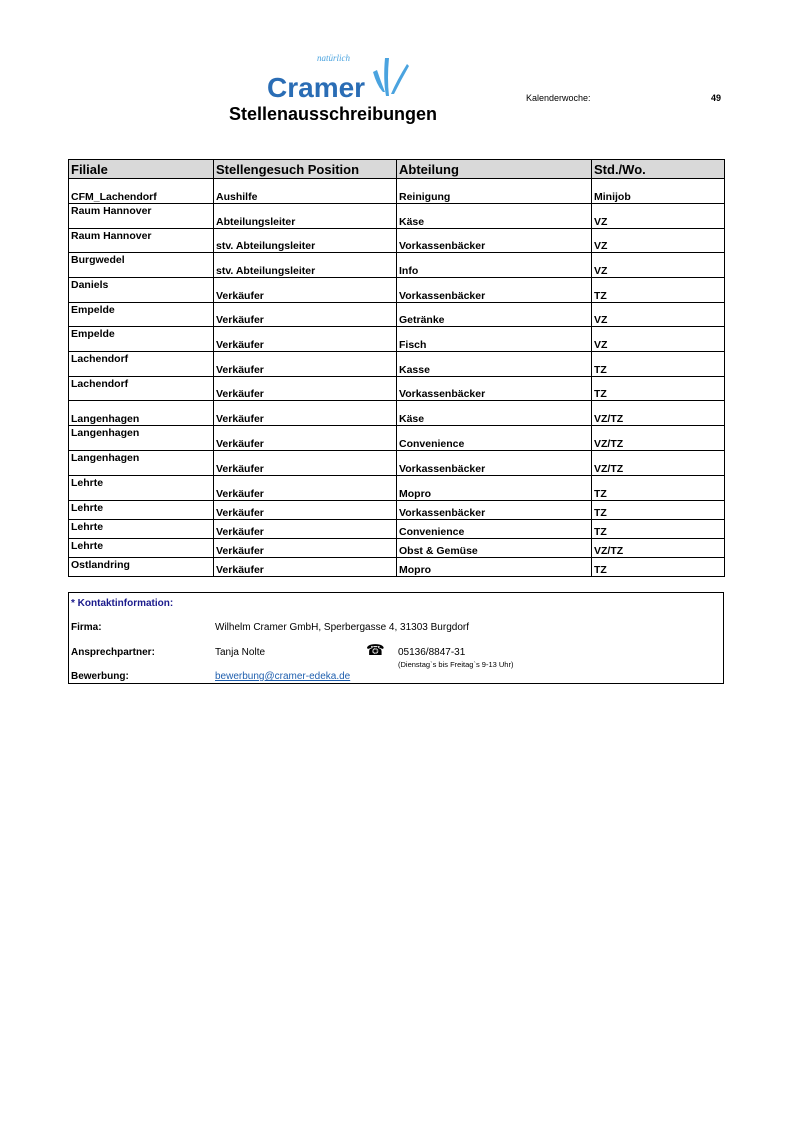 The width and height of the screenshot is (800, 1131). I want to click on table-row: Langenhagen Verkäufer Käse VZ/TZ, so click(396, 413).